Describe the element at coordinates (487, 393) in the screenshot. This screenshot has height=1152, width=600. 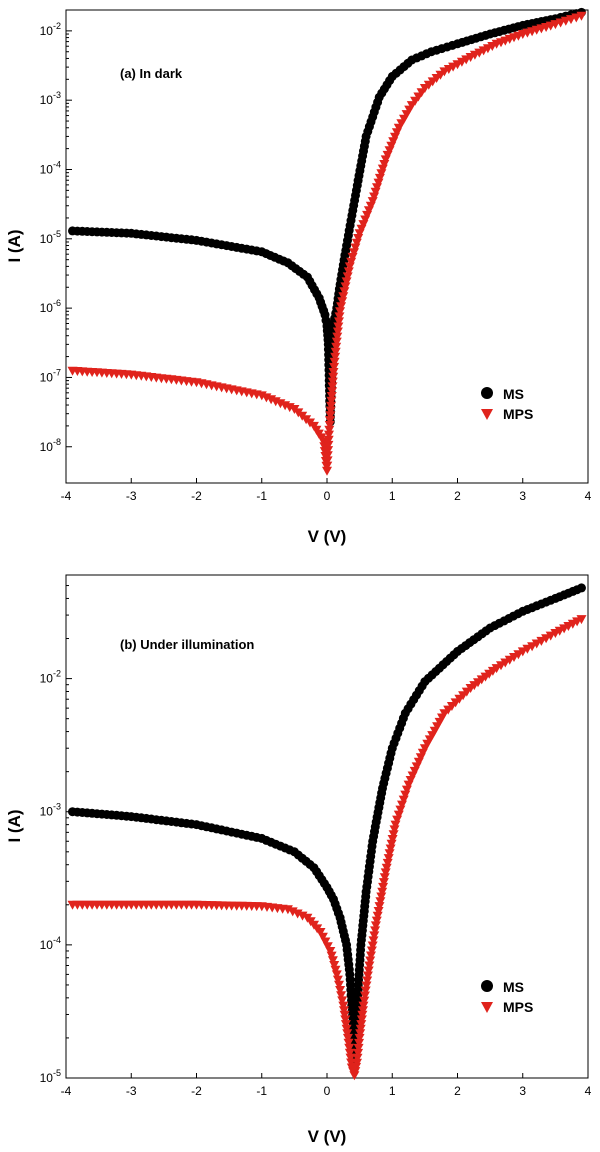
I see `legend-marker-ms-a` at that location.